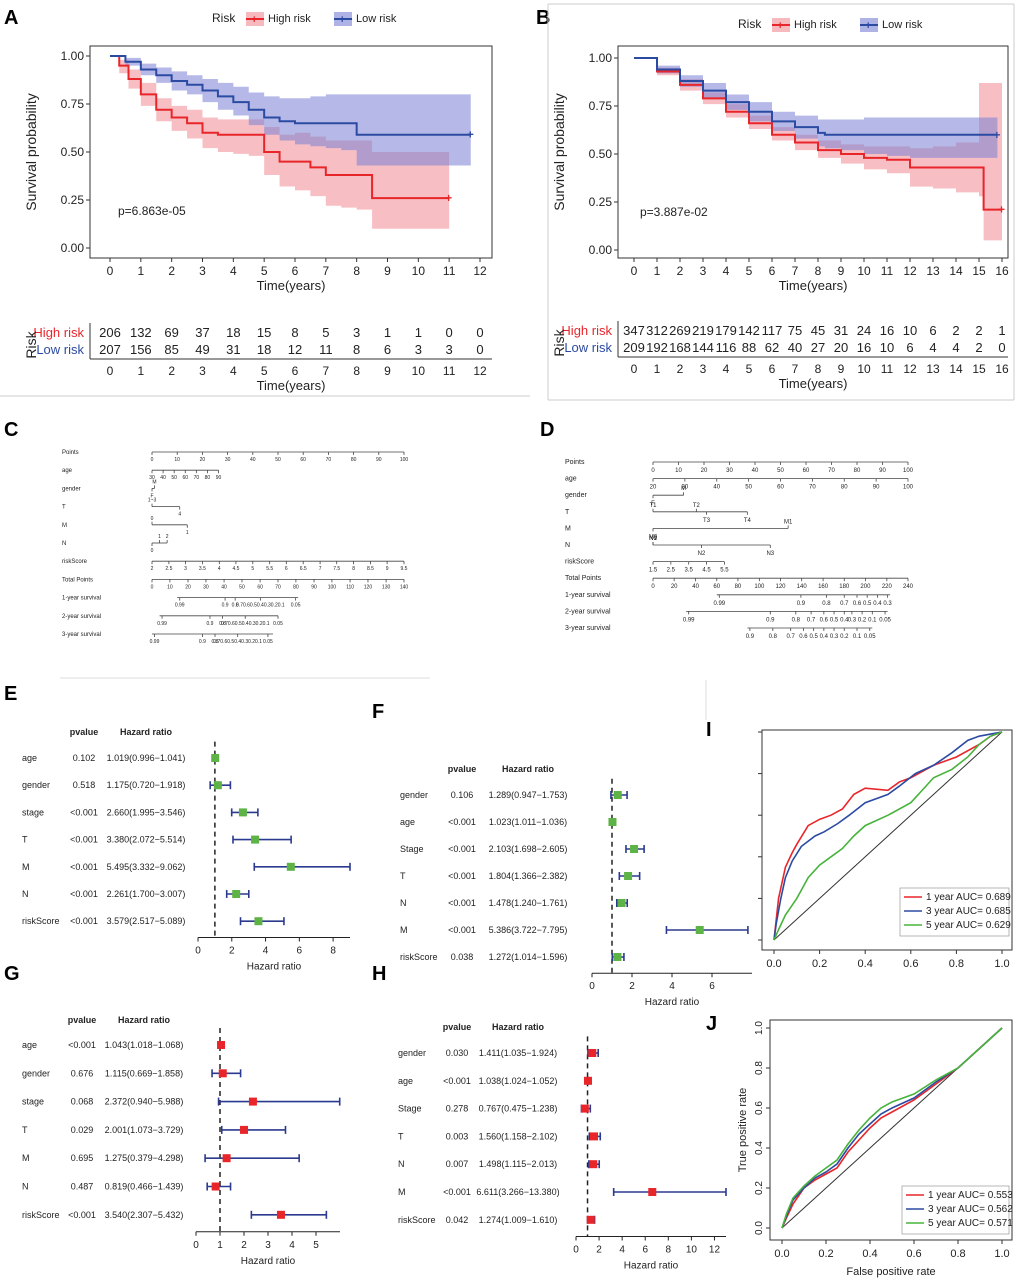  What do you see at coordinates (84, 812) in the screenshot?
I see `p-value-cell: <0.001` at bounding box center [84, 812].